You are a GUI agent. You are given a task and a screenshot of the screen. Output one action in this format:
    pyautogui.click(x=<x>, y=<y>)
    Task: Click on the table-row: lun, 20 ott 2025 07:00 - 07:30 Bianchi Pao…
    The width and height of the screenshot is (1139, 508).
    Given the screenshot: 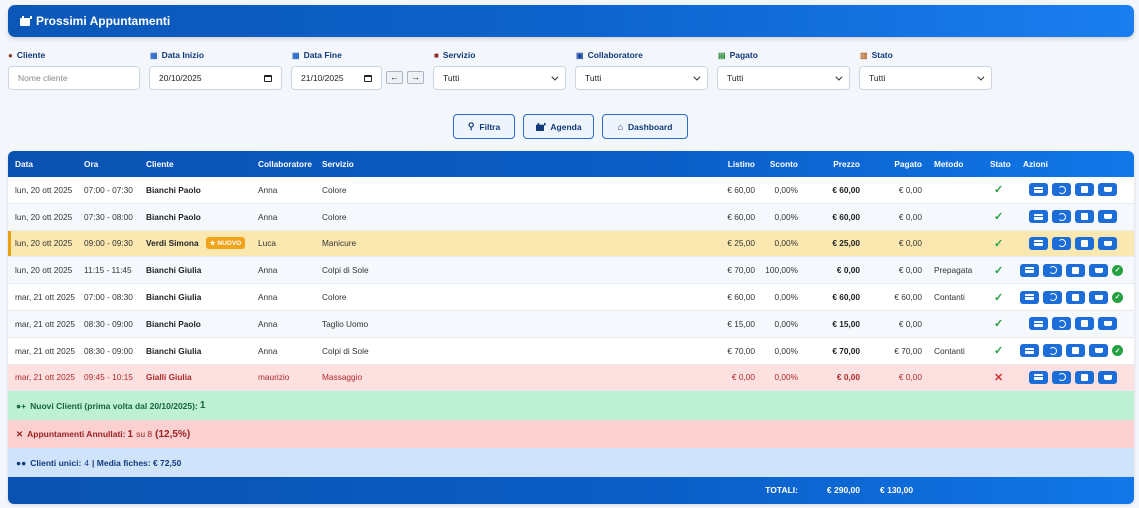 What is the action you would take?
    pyautogui.click(x=571, y=190)
    